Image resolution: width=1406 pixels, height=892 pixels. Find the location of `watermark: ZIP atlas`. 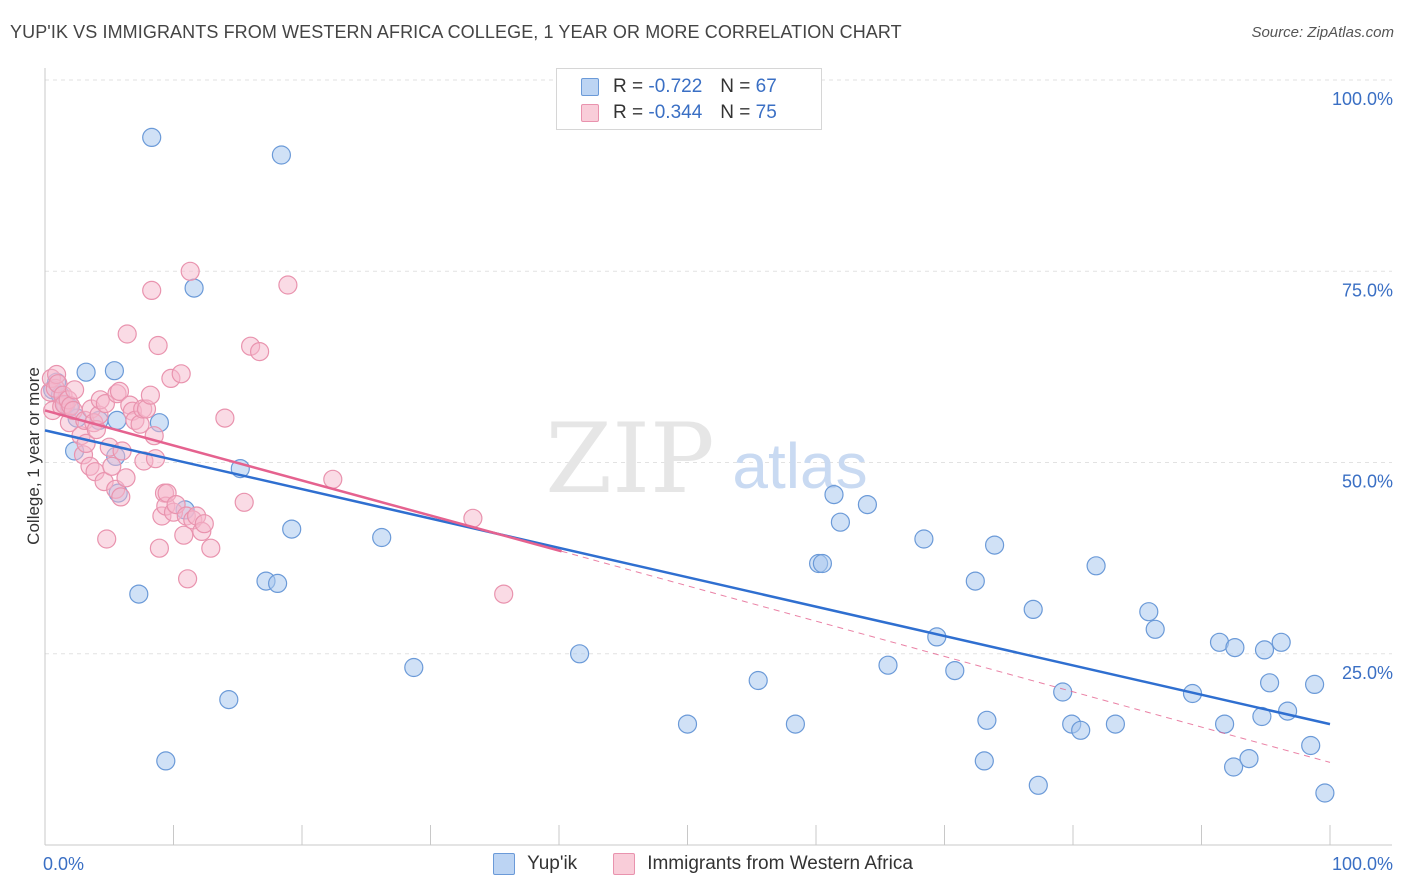

watermark: ZIP atlas is located at coordinates (706, 459).